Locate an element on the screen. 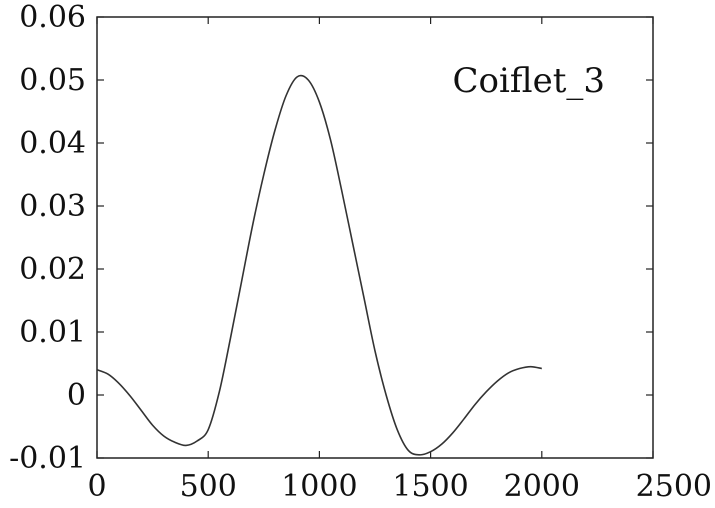  x-tick-label: 0 is located at coordinates (96, 486).